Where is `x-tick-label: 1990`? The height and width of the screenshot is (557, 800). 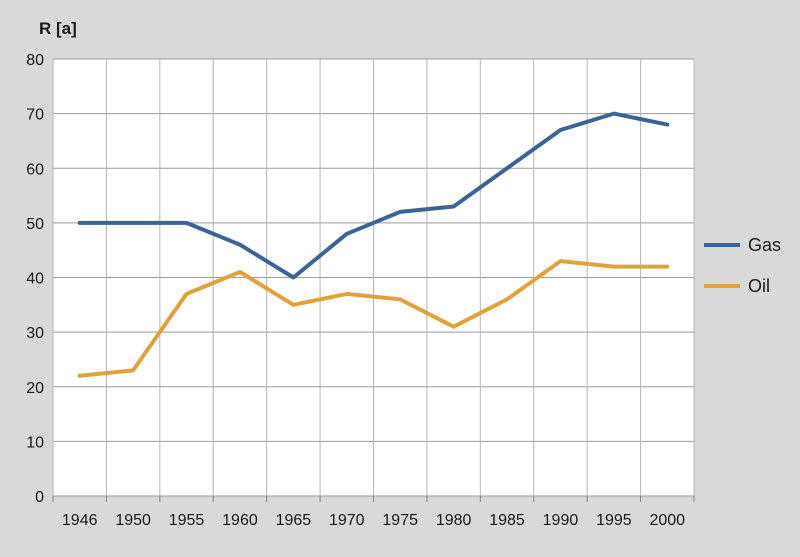 x-tick-label: 1990 is located at coordinates (561, 520).